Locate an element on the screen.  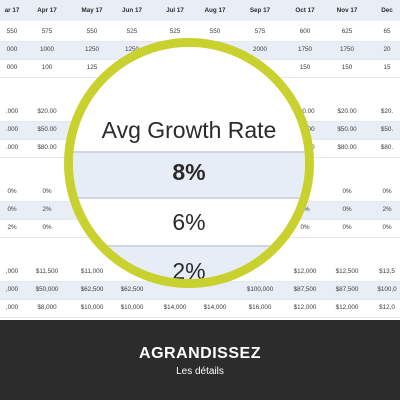
month-header-cell: Dec is located at coordinates (387, 10).